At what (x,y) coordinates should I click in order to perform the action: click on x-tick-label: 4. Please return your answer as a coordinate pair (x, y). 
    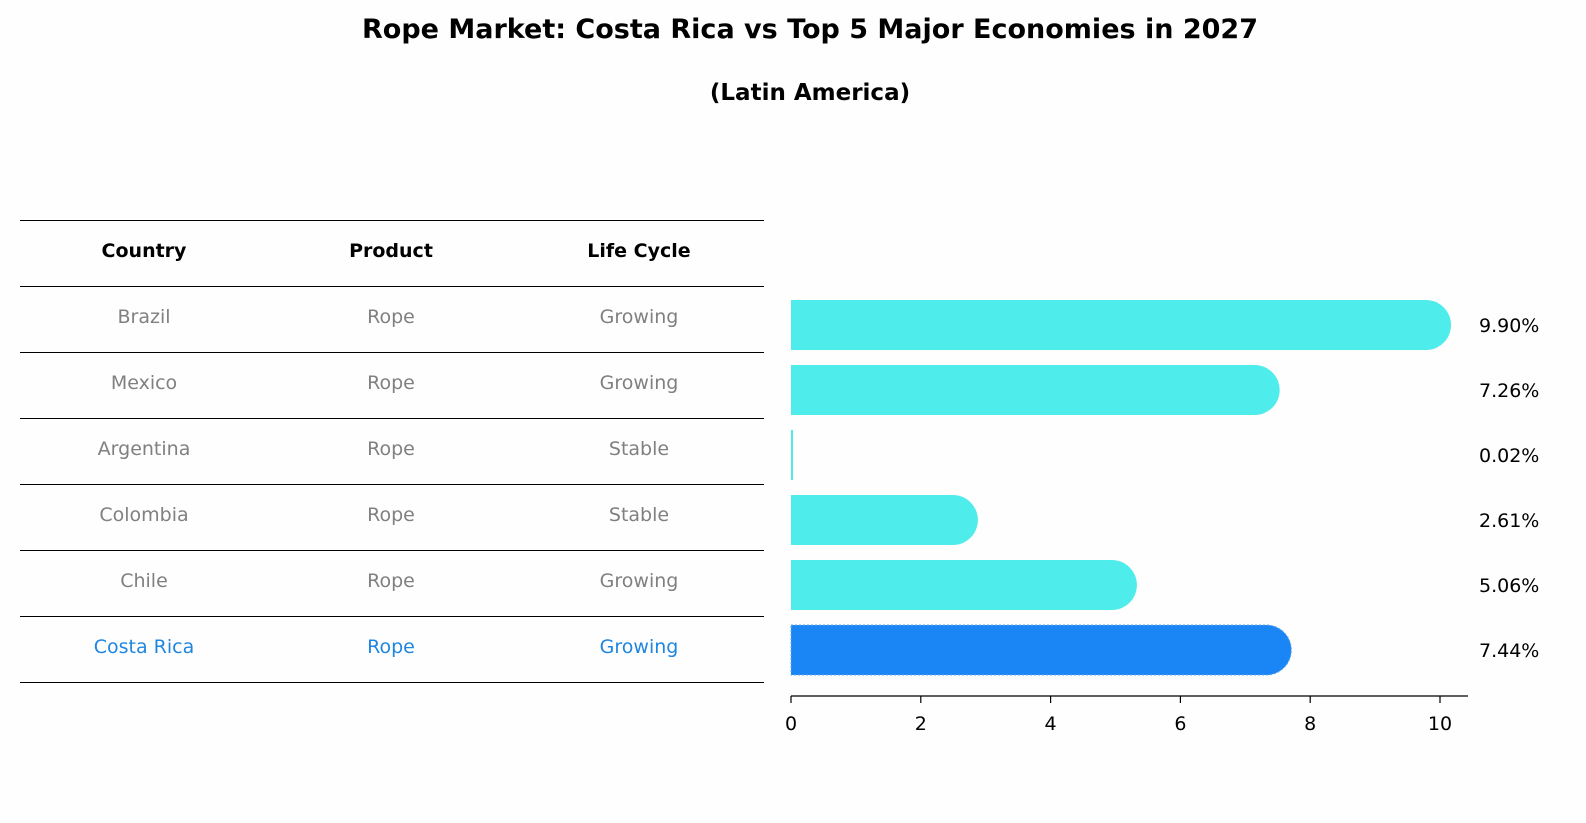
    Looking at the image, I should click on (1051, 724).